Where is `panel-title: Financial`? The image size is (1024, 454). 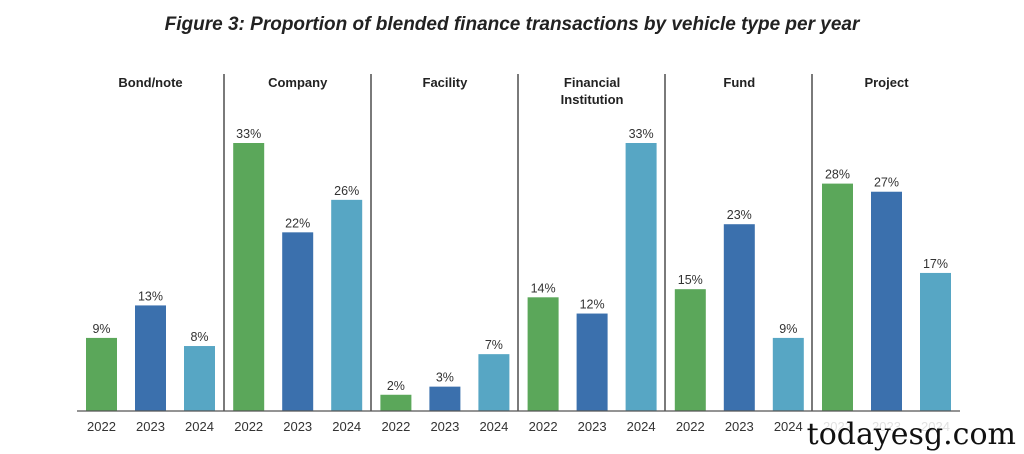
panel-title: Financial is located at coordinates (592, 82).